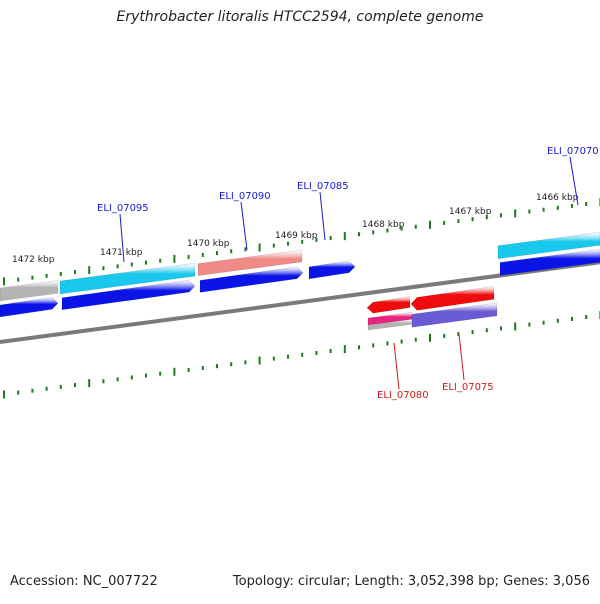 Image resolution: width=600 pixels, height=604 pixels. I want to click on gene-label: ELI_07085, so click(323, 186).